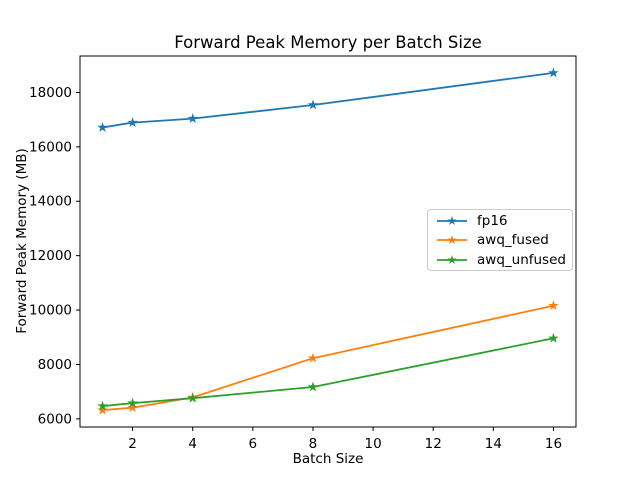 The width and height of the screenshot is (640, 480). What do you see at coordinates (553, 444) in the screenshot?
I see `x-tick-label: 16` at bounding box center [553, 444].